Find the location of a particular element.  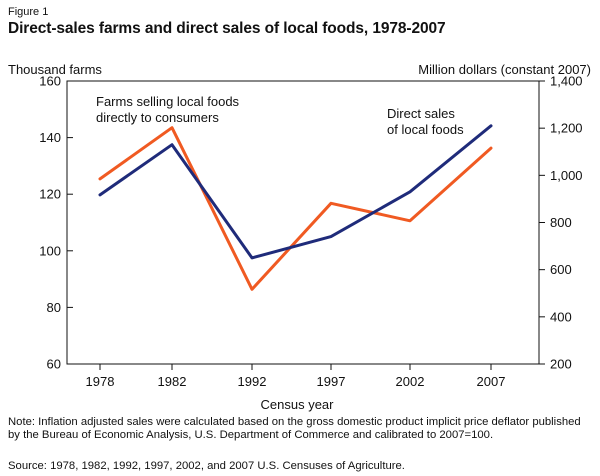

farms-series-label: Farms selling local foods is located at coordinates (168, 101).